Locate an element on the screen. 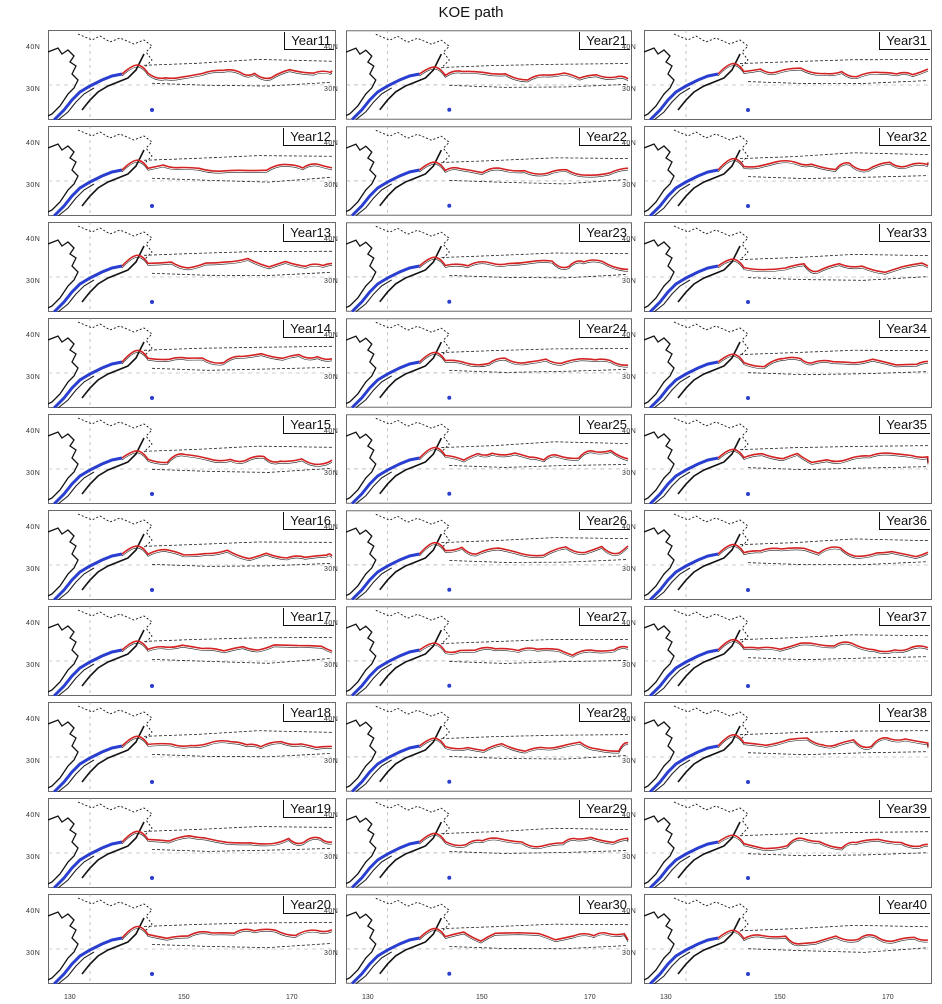 This screenshot has width=942, height=1004. panel-year-label: Year27 is located at coordinates (604, 617).